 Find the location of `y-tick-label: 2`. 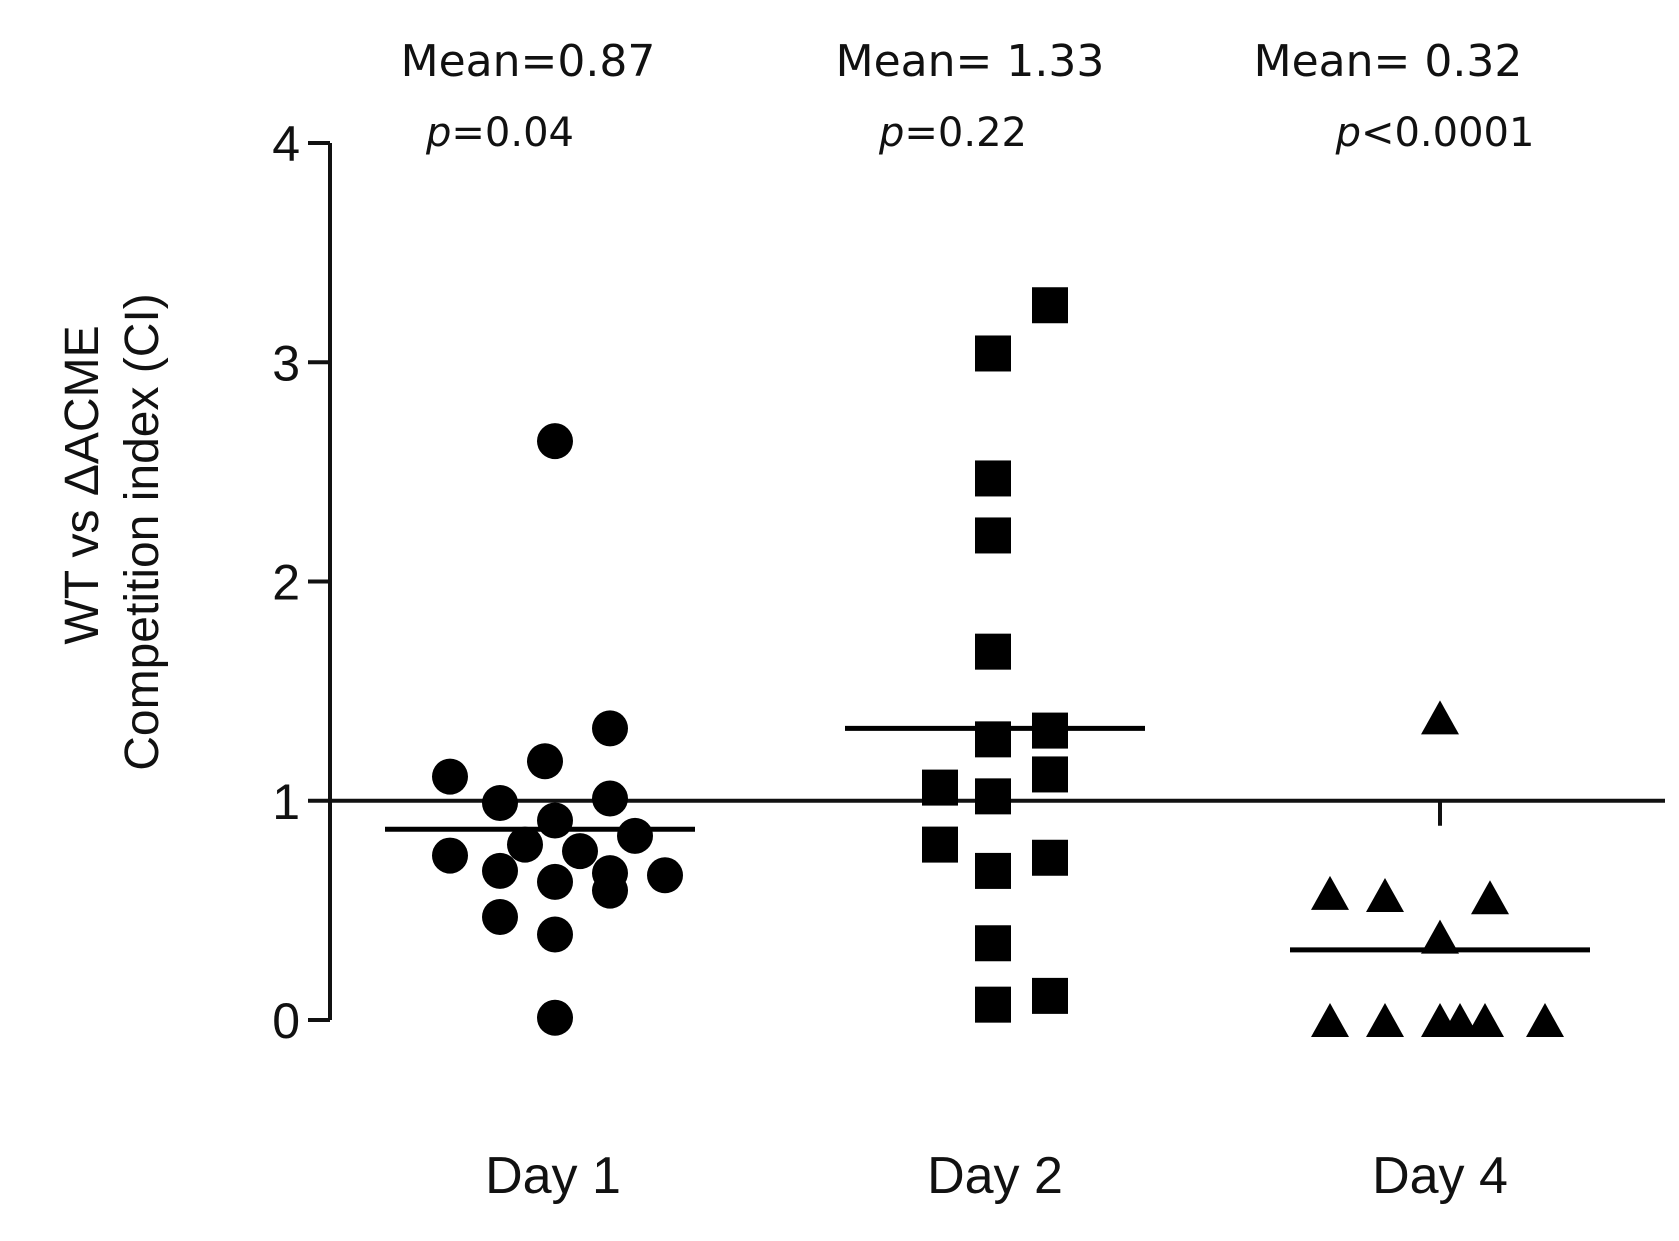

y-tick-label: 2 is located at coordinates (286, 583).